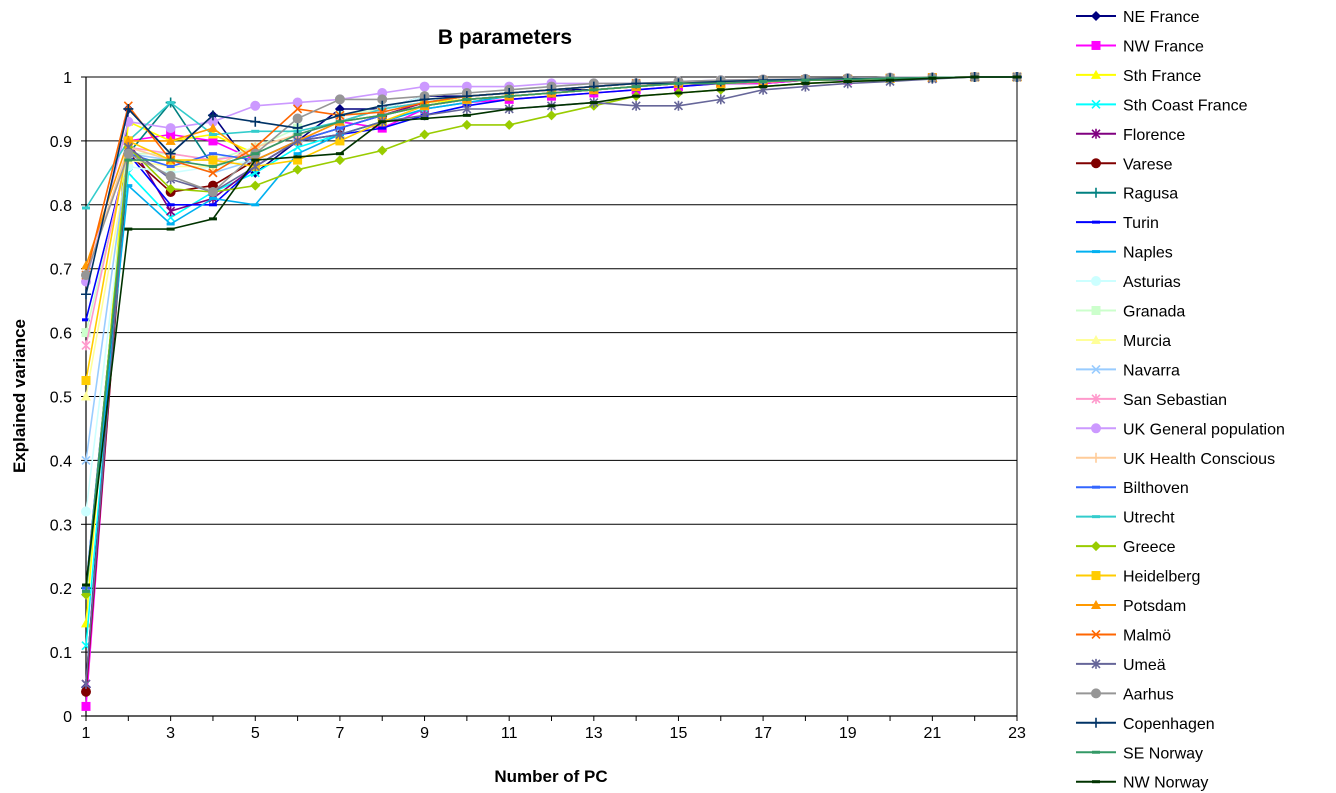  I want to click on x-tick-label: 17, so click(763, 733).